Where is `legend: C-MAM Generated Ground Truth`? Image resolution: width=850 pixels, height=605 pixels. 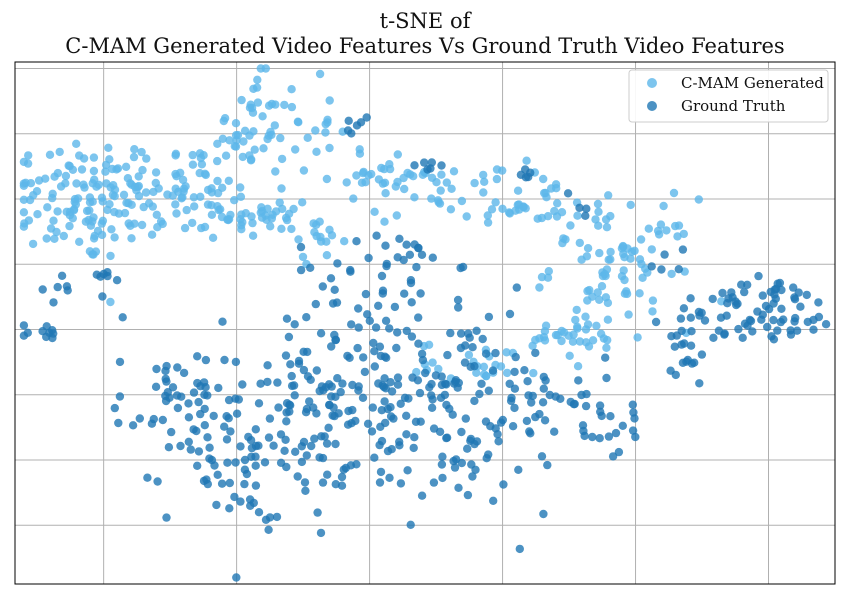 legend: C-MAM Generated Ground Truth is located at coordinates (728, 96).